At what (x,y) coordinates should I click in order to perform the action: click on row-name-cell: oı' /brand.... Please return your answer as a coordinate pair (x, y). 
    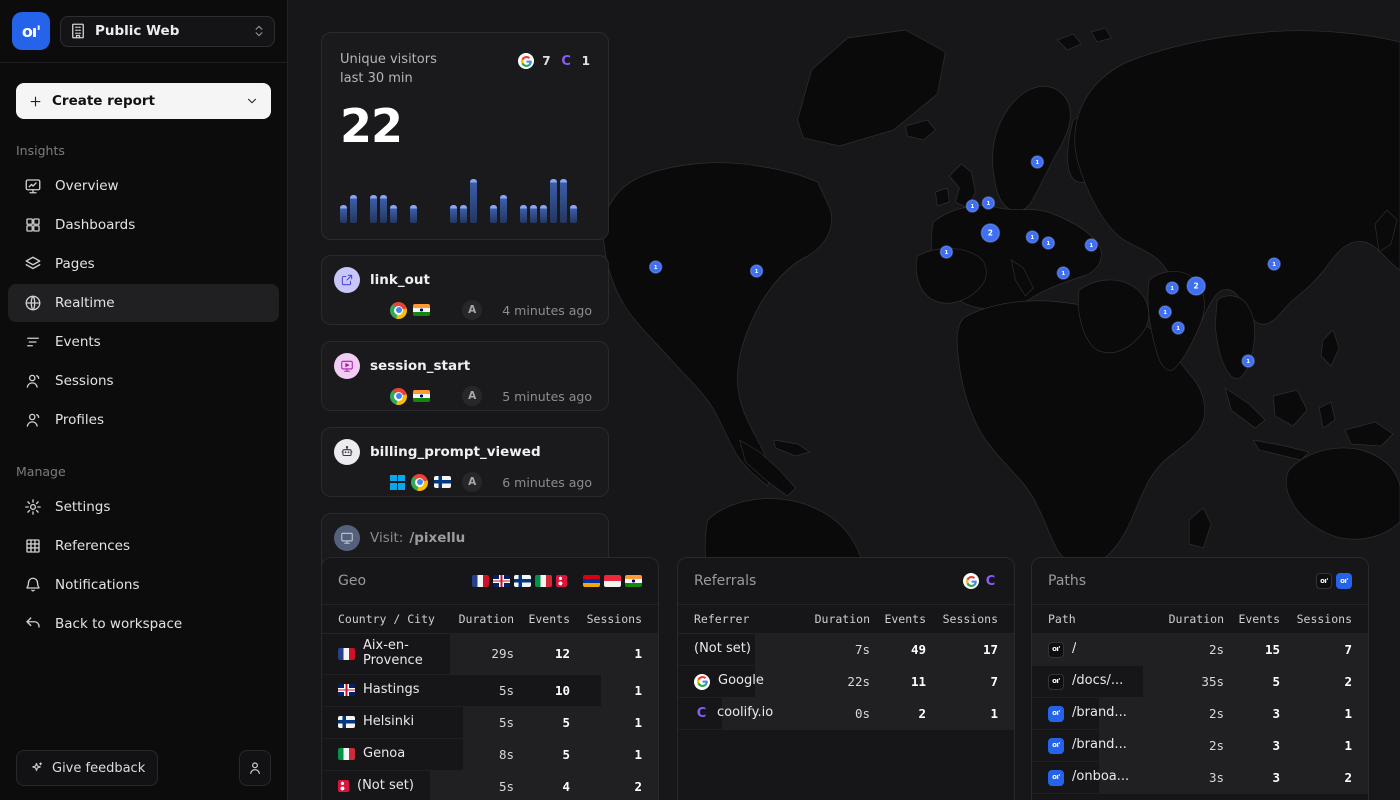
    Looking at the image, I should click on (1104, 746).